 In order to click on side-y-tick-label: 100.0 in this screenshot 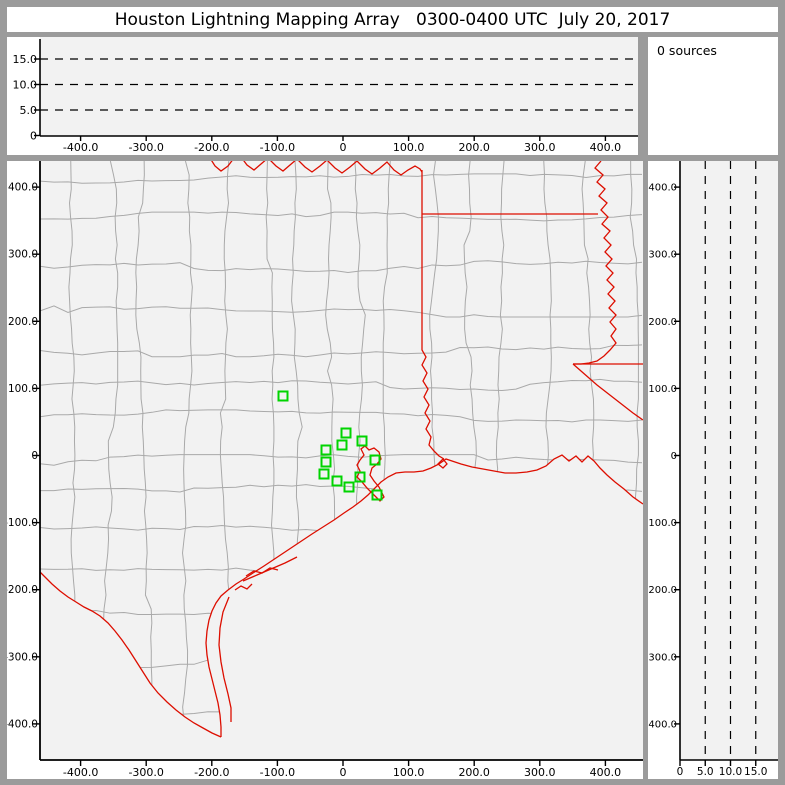, I will do `click(662, 389)`.